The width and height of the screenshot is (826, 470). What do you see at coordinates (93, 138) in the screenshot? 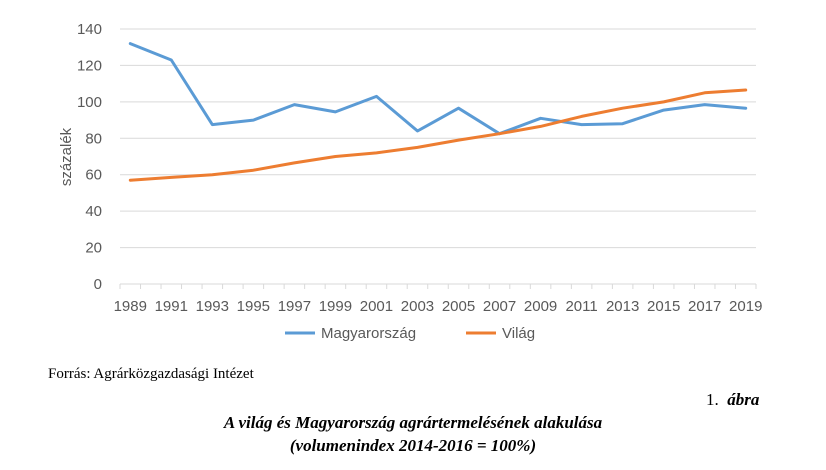
I see `y-tick-label: 80` at bounding box center [93, 138].